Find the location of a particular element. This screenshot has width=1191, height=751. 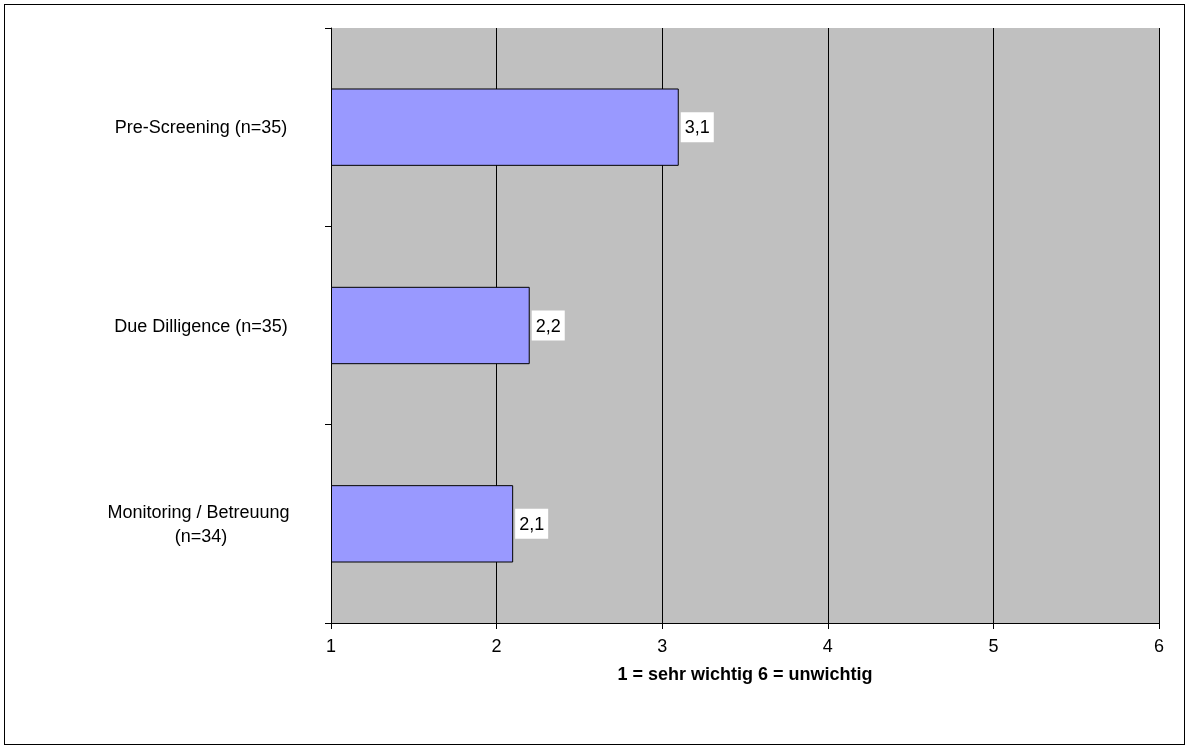

x-tick-label: 6 is located at coordinates (1159, 646).